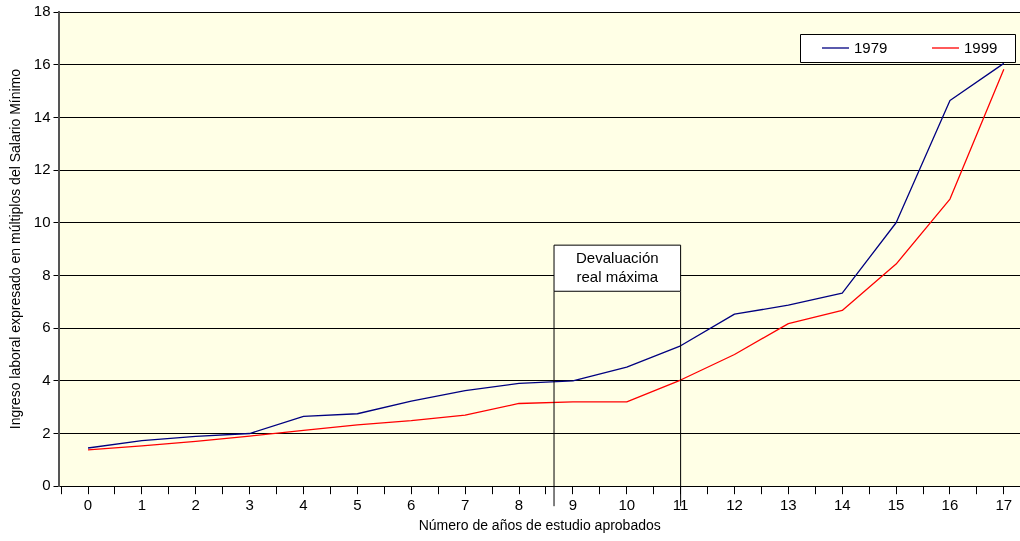  I want to click on y-tick-label: 2, so click(46, 432).